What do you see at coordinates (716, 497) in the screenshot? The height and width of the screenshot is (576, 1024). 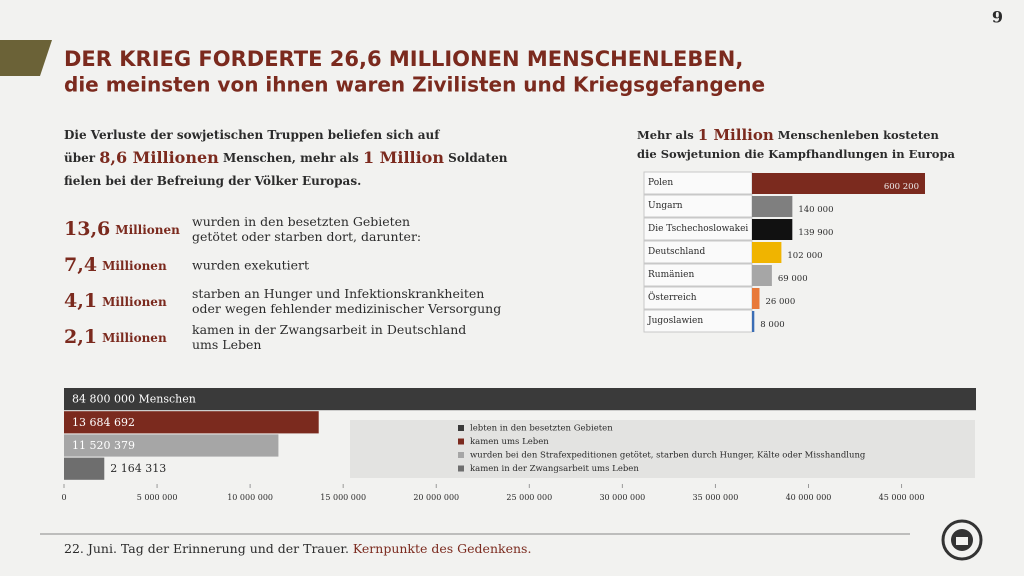 I see `x-tick-label: 35 000 000` at bounding box center [716, 497].